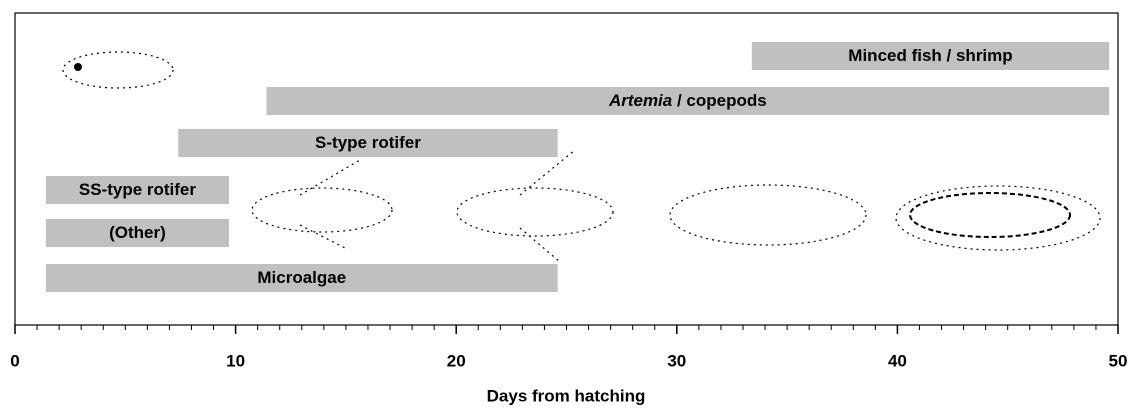  What do you see at coordinates (456, 360) in the screenshot?
I see `x-tick-label: 20` at bounding box center [456, 360].